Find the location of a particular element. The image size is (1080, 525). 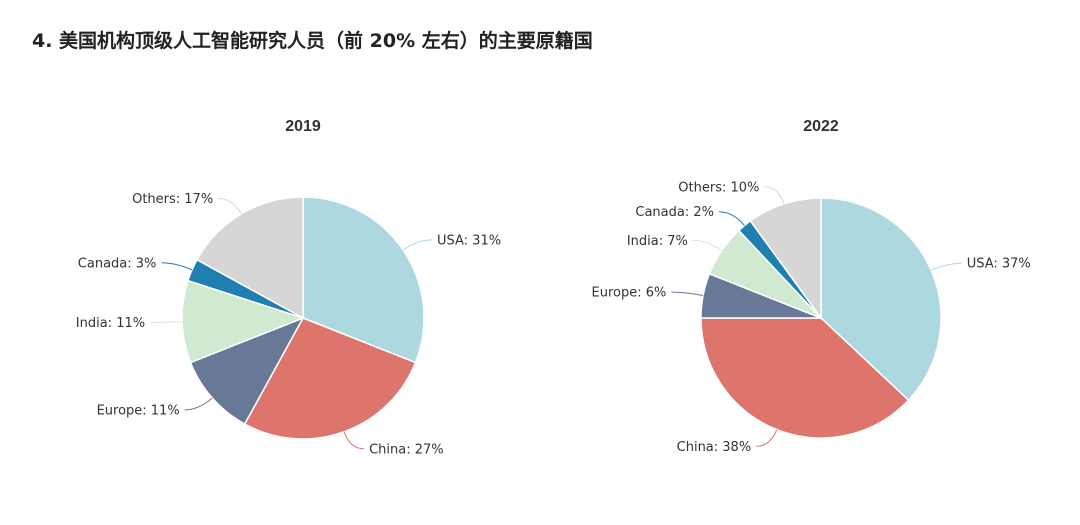

slice-label-canada: Canada: 2% is located at coordinates (674, 212).